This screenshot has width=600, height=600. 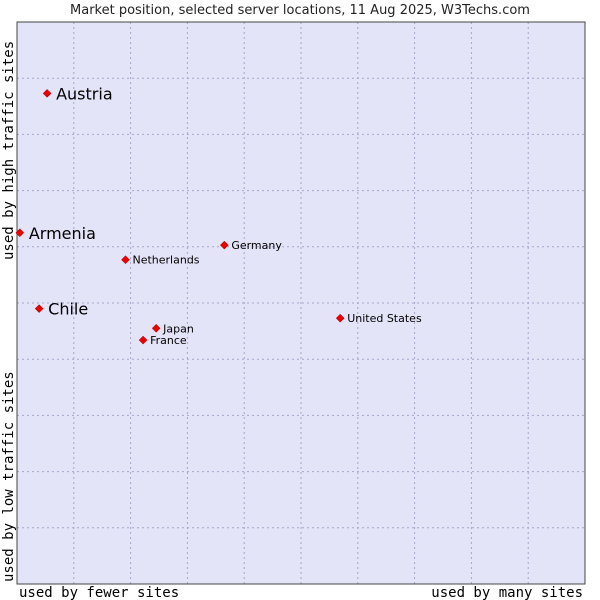 I want to click on point-chile: Chile, so click(x=61, y=309).